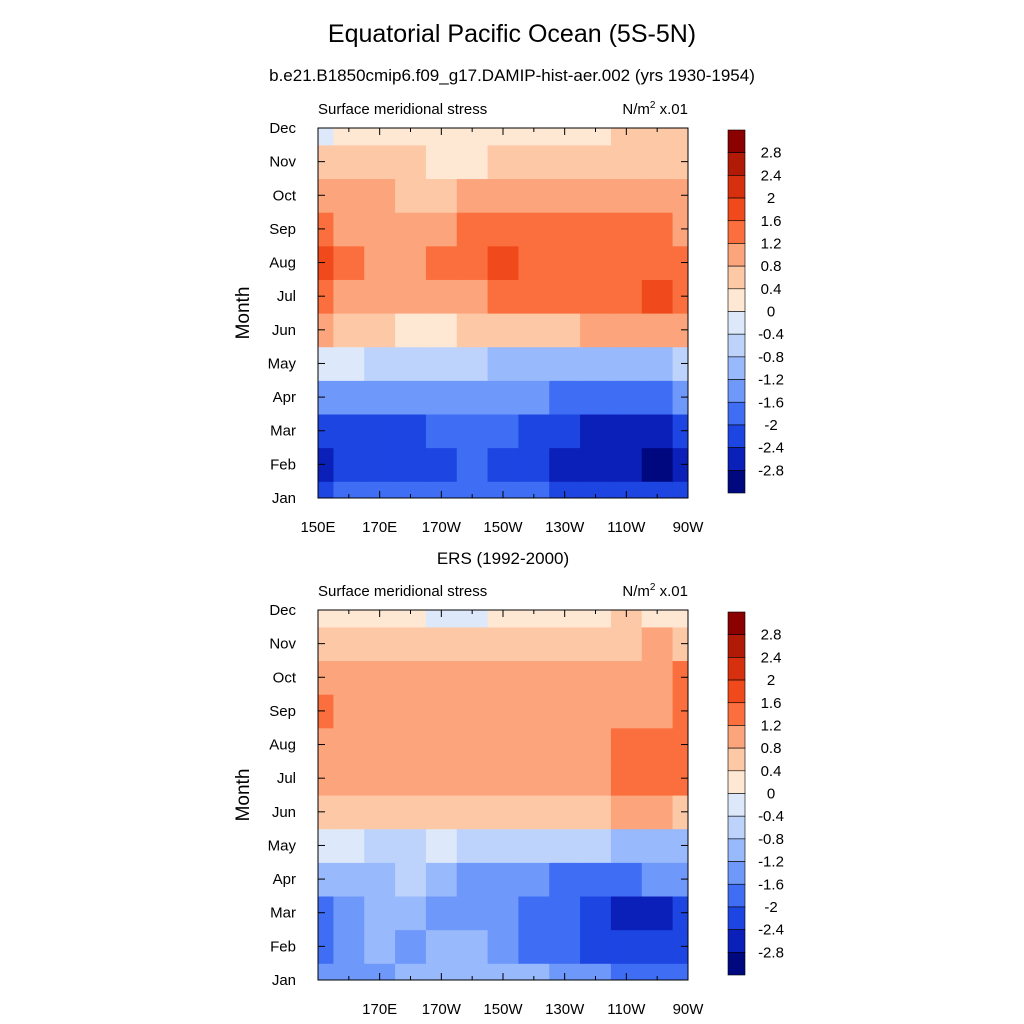 The width and height of the screenshot is (1024, 1024). What do you see at coordinates (771, 884) in the screenshot?
I see `colorbar-label: -1.6` at bounding box center [771, 884].